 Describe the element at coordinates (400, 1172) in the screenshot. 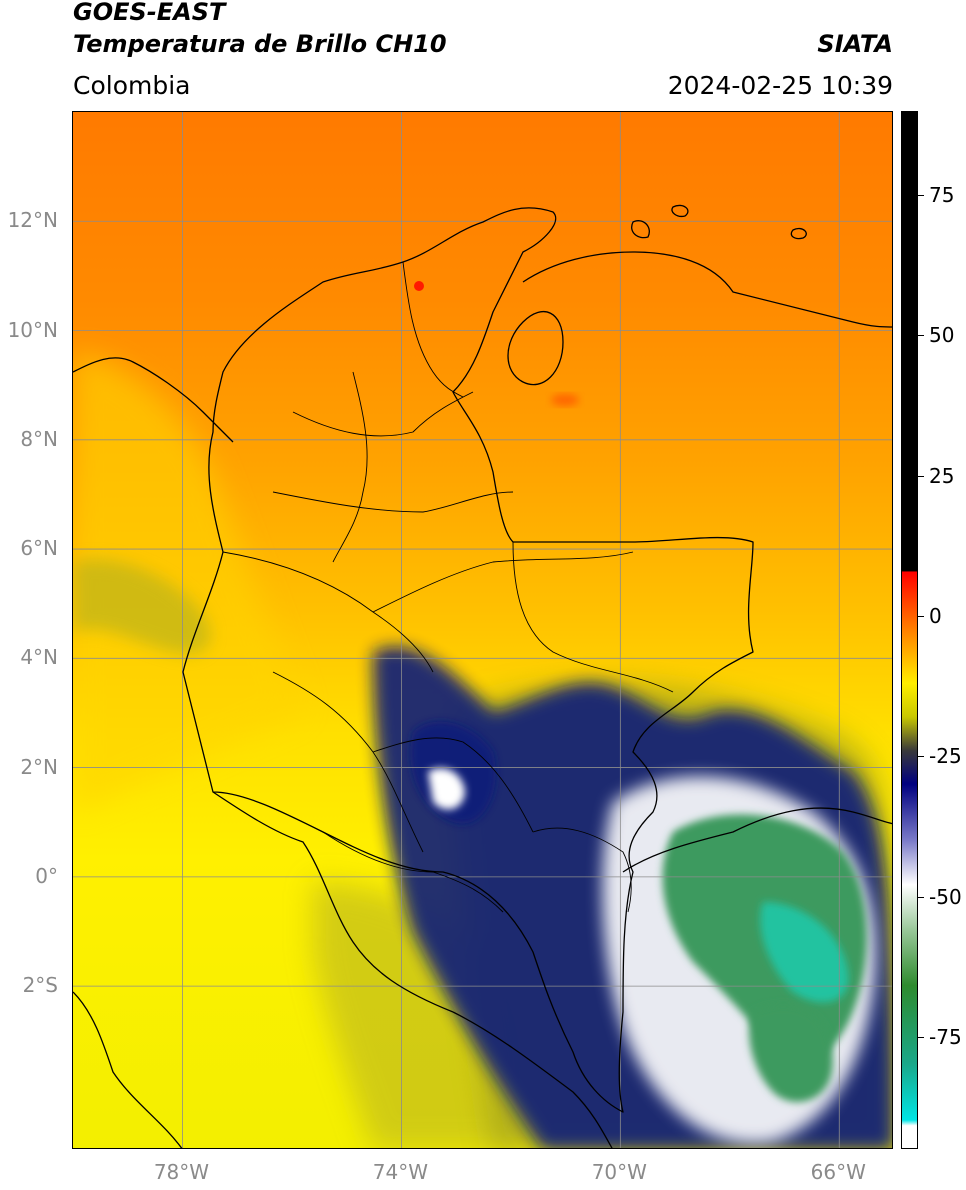

I see `lon-tick-label: 74°W` at that location.